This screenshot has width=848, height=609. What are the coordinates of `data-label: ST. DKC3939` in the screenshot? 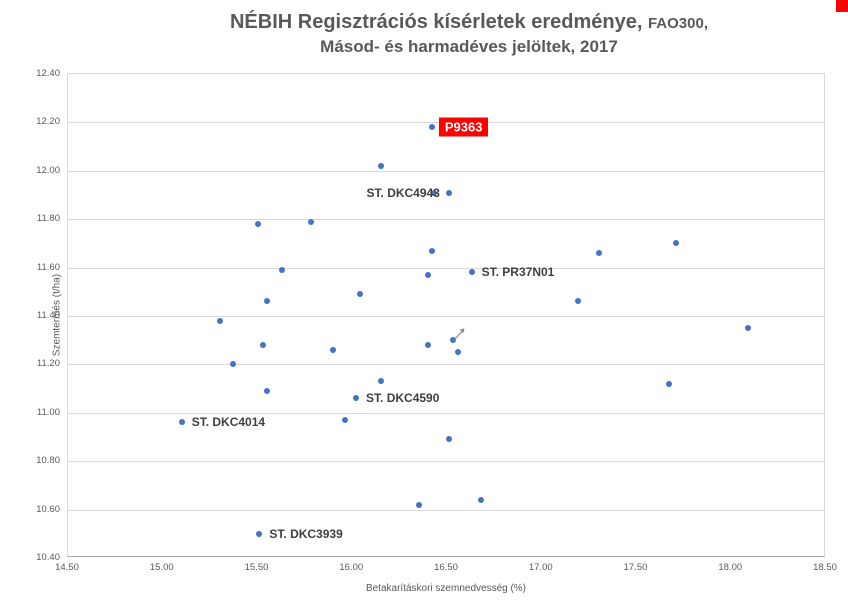 It's located at (306, 533).